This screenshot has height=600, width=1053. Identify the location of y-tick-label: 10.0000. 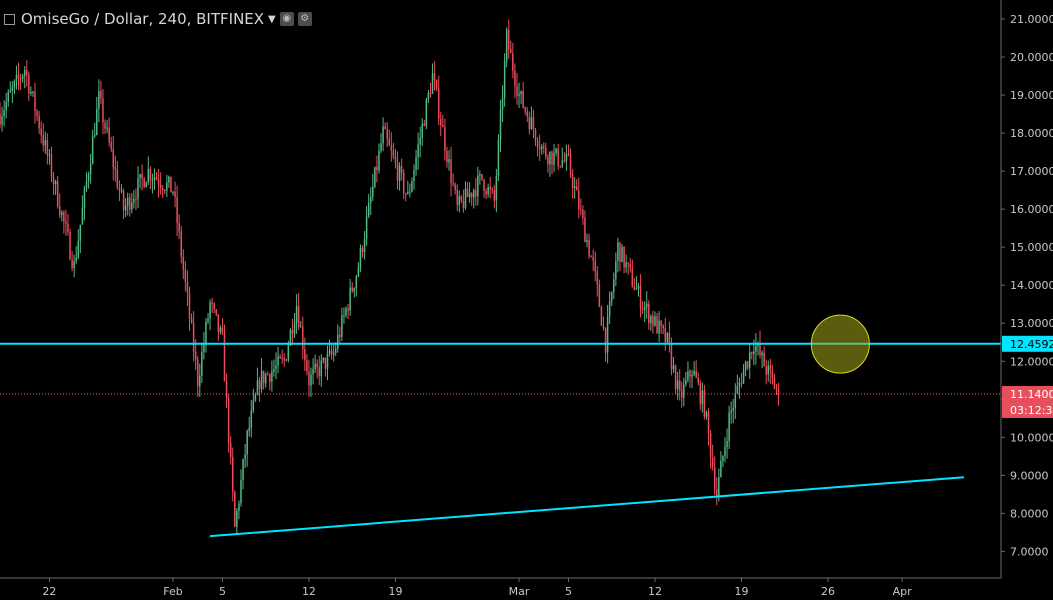
(1031, 437).